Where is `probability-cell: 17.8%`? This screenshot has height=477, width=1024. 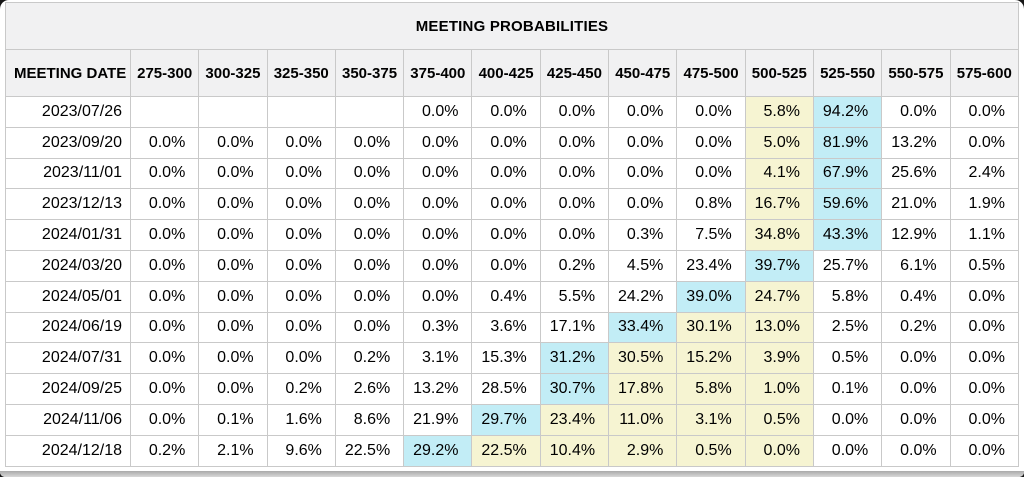 probability-cell: 17.8% is located at coordinates (643, 389).